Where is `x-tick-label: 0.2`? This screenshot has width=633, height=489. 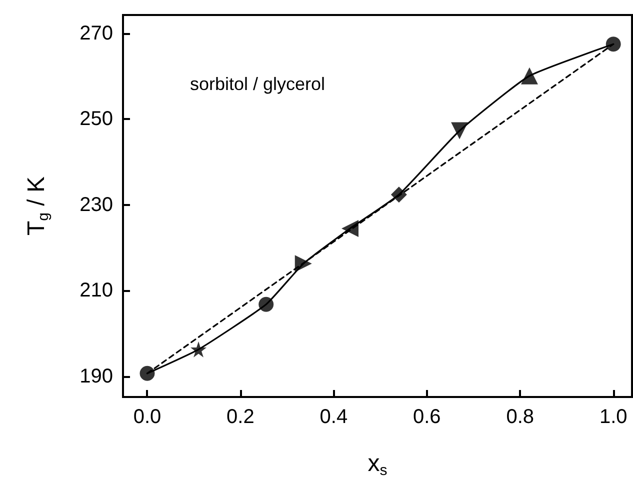
x-tick-label: 0.2 is located at coordinates (240, 417).